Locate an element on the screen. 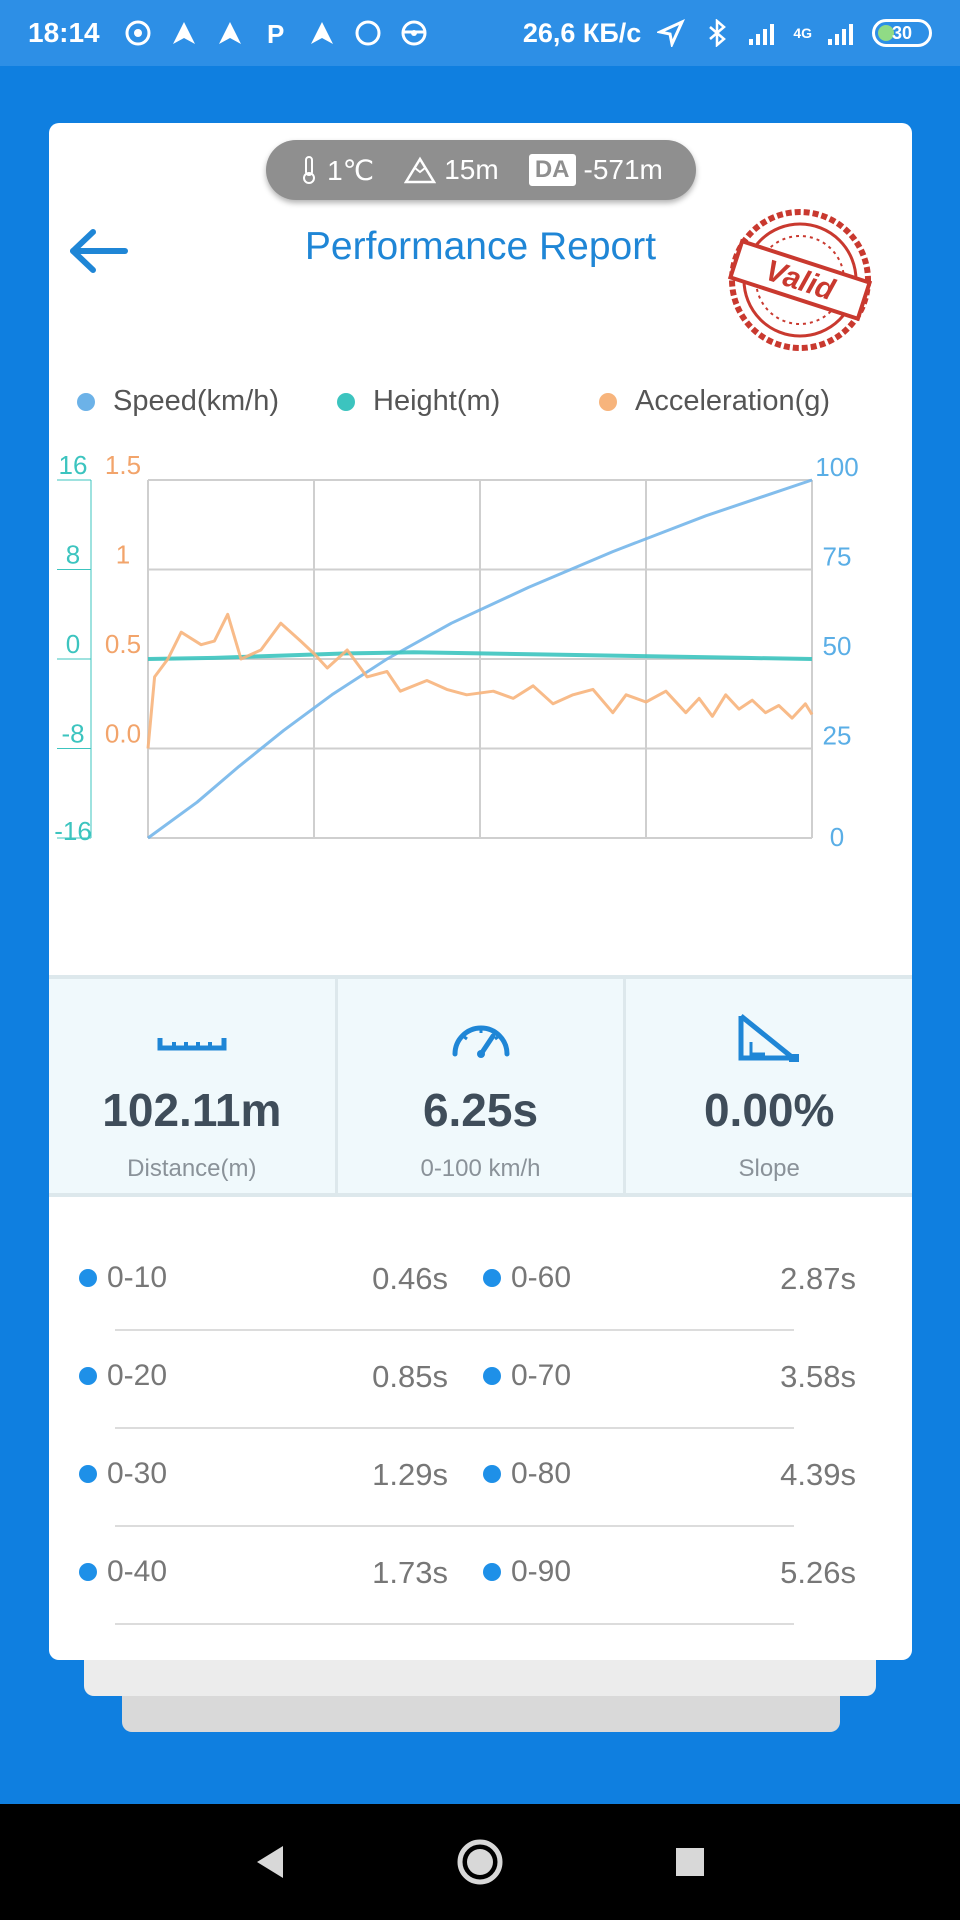 Image resolution: width=960 pixels, height=1920 pixels. stat-distance: 102.11m Distance(m) is located at coordinates (193, 1086).